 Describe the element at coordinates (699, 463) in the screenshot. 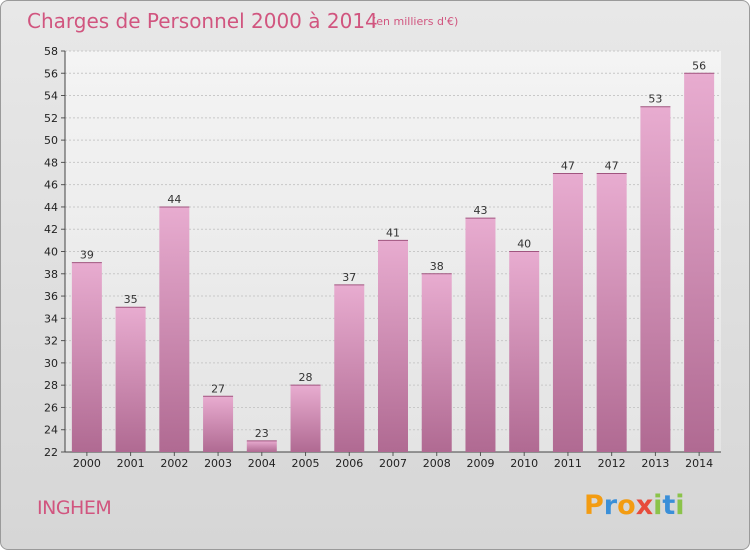

I see `x-tick-label: 2014` at that location.